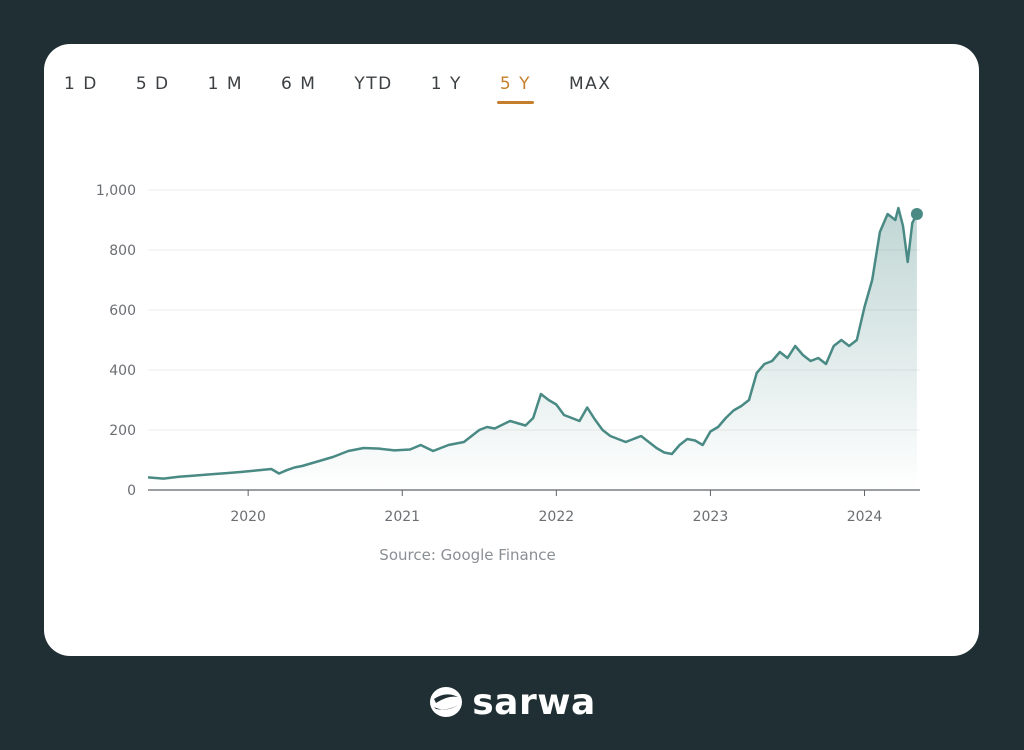 The height and width of the screenshot is (750, 1024). Describe the element at coordinates (116, 191) in the screenshot. I see `y-tick-label: 1,000` at that location.